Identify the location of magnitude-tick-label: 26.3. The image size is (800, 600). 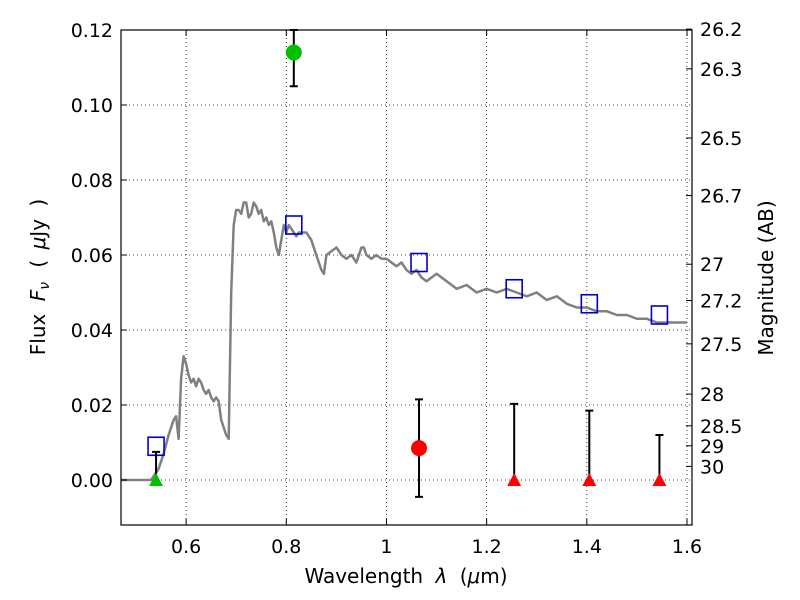
(721, 70).